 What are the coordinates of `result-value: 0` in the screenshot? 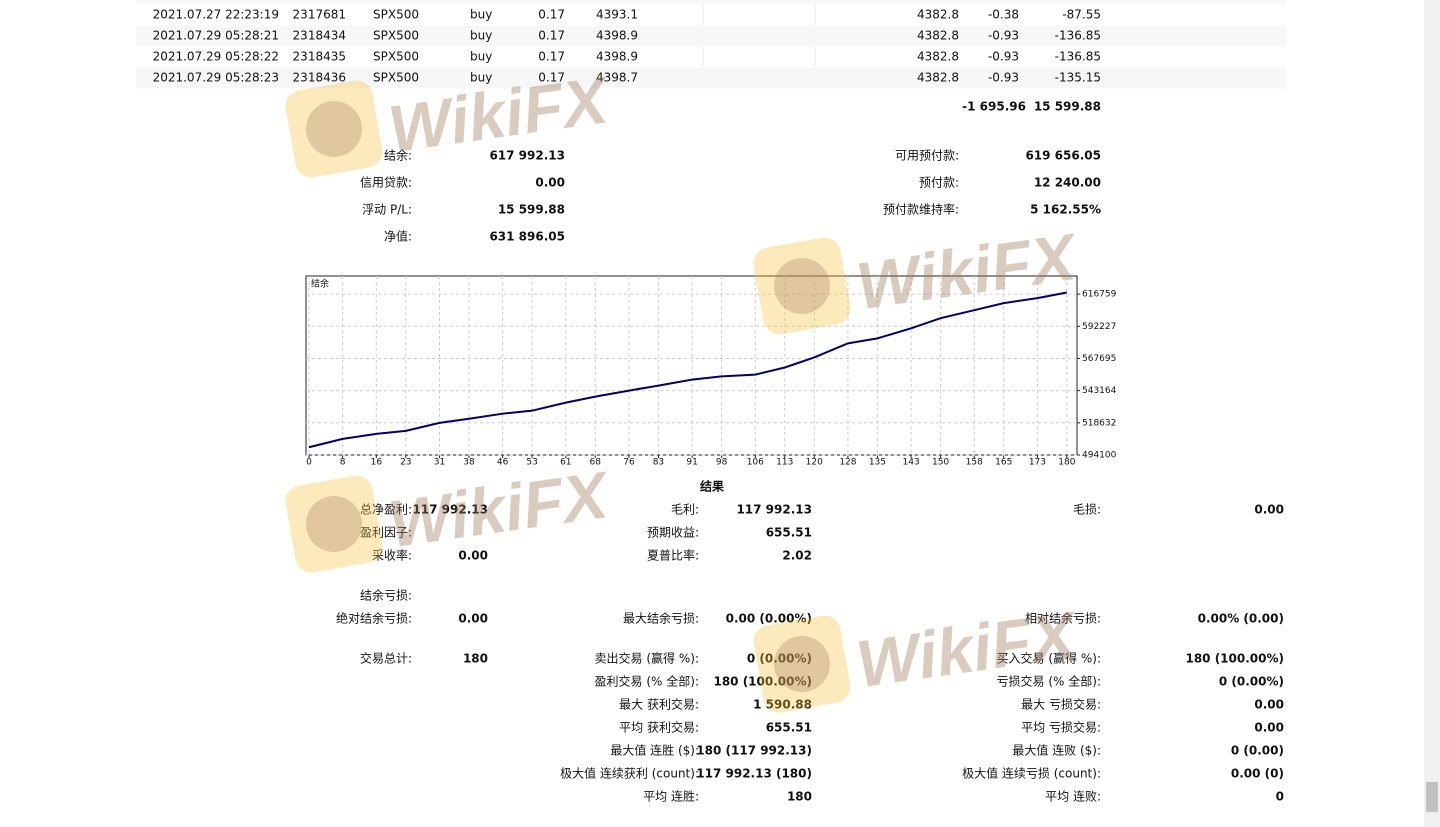 It's located at (1280, 797).